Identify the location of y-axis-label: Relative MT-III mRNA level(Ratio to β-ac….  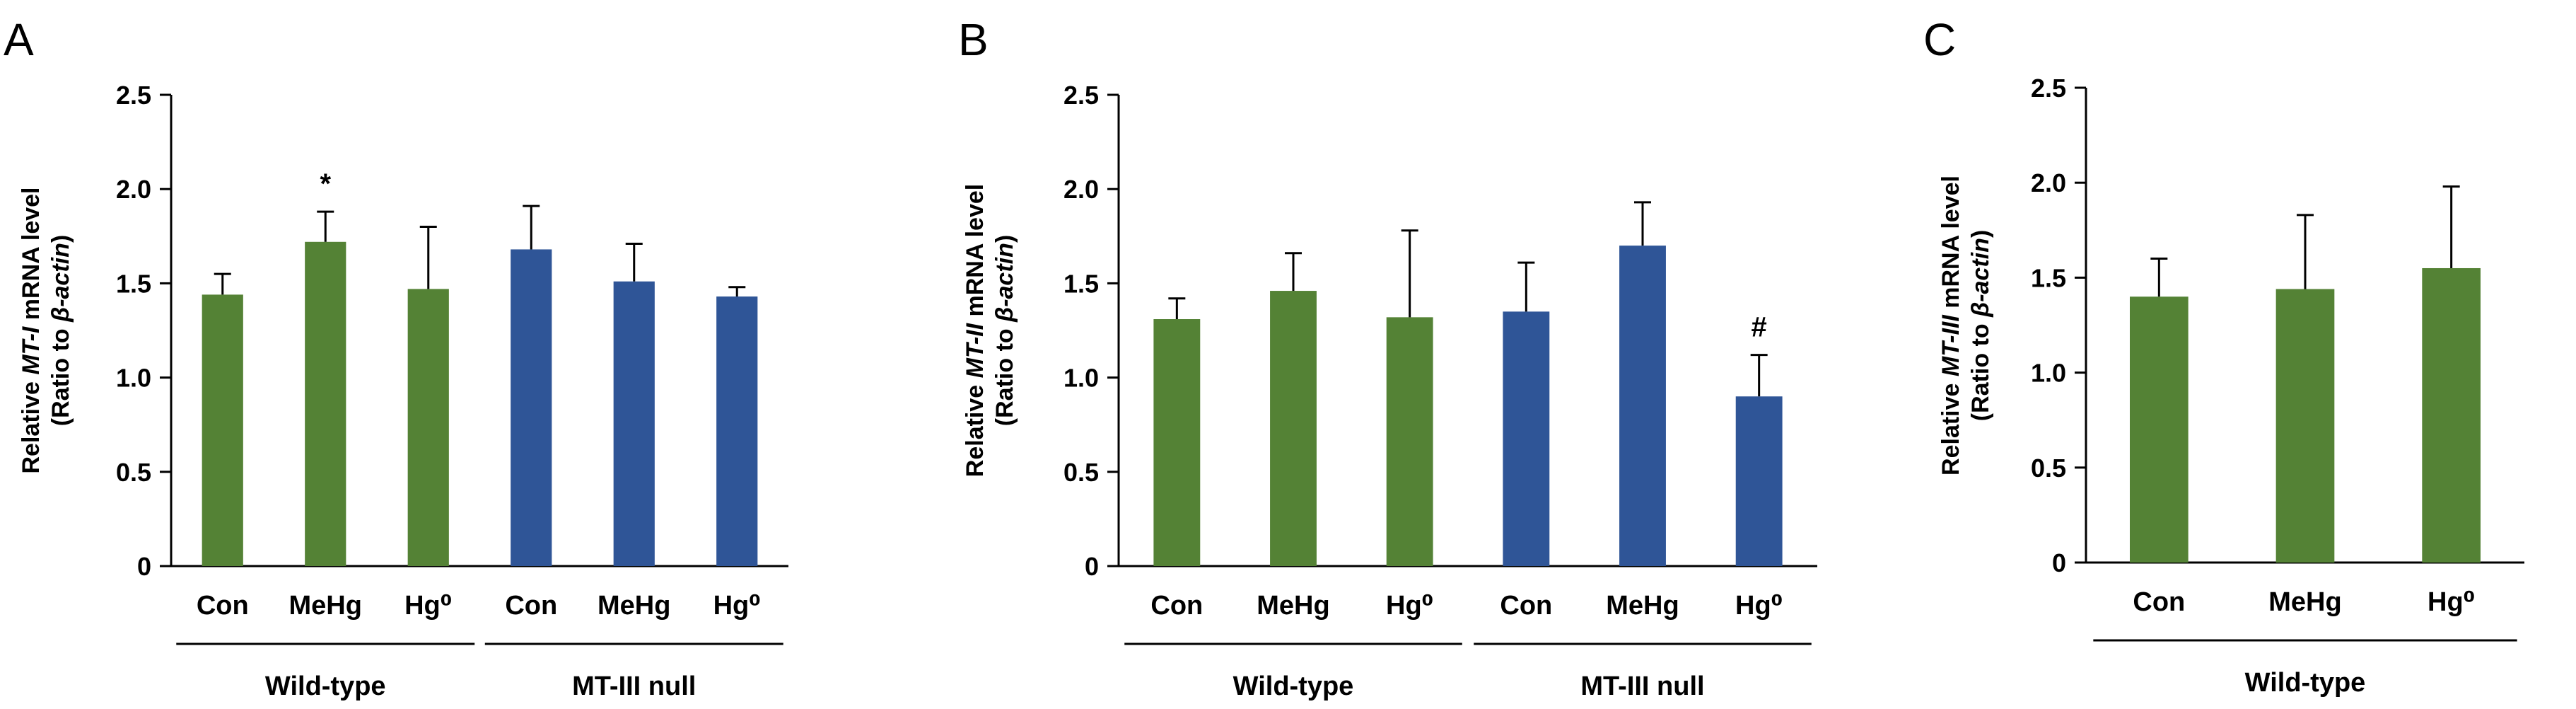
(1965, 325).